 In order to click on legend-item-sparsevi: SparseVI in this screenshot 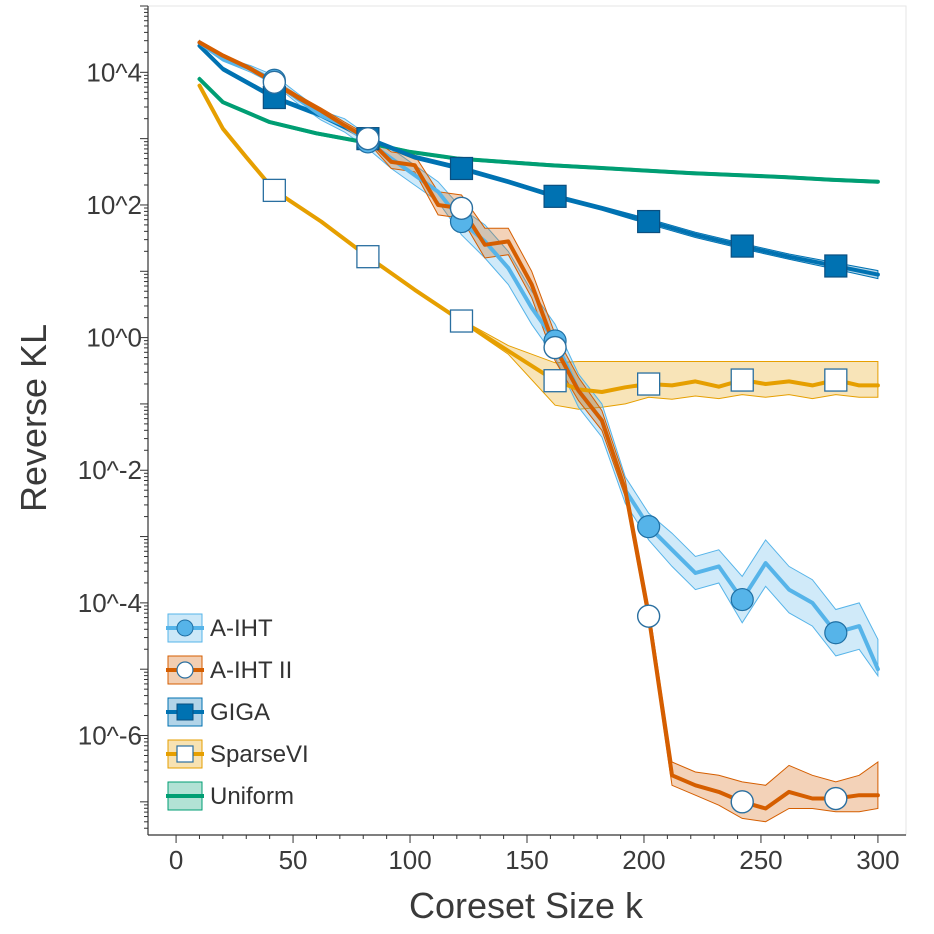, I will do `click(237, 754)`.